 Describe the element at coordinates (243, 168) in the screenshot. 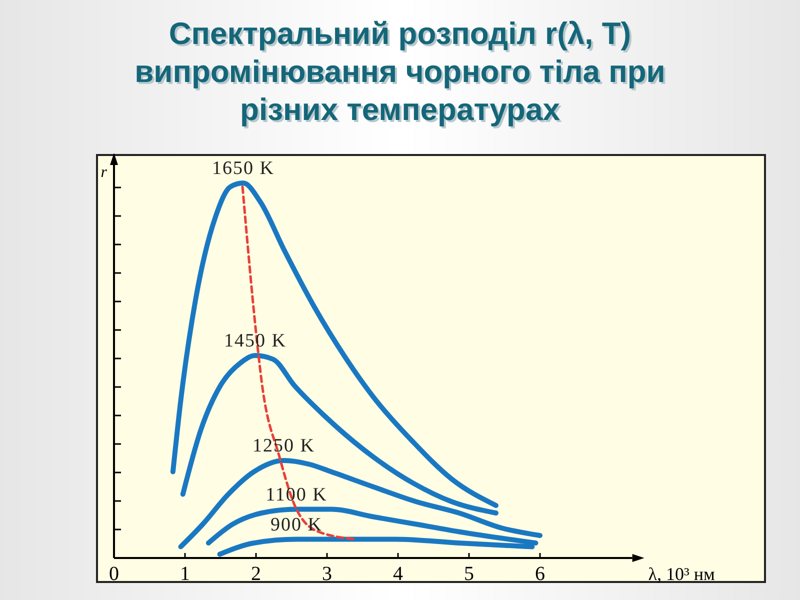

I see `series-label: 1650 K` at that location.